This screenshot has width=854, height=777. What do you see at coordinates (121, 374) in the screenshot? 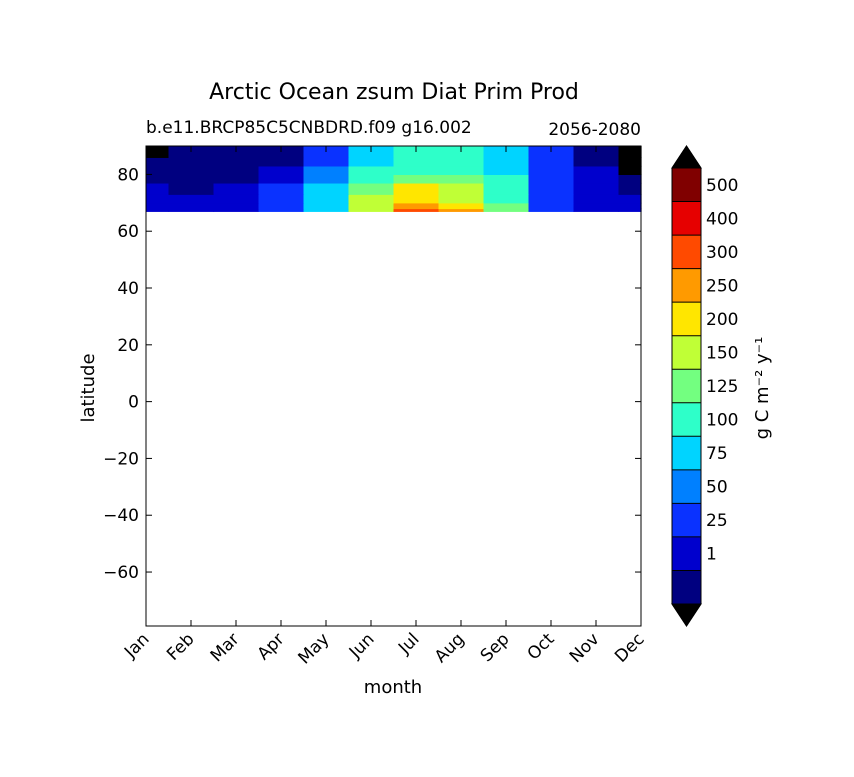
I see `y-tick-labels: 80 60 40 20 0 −20 −40 −60` at bounding box center [121, 374].